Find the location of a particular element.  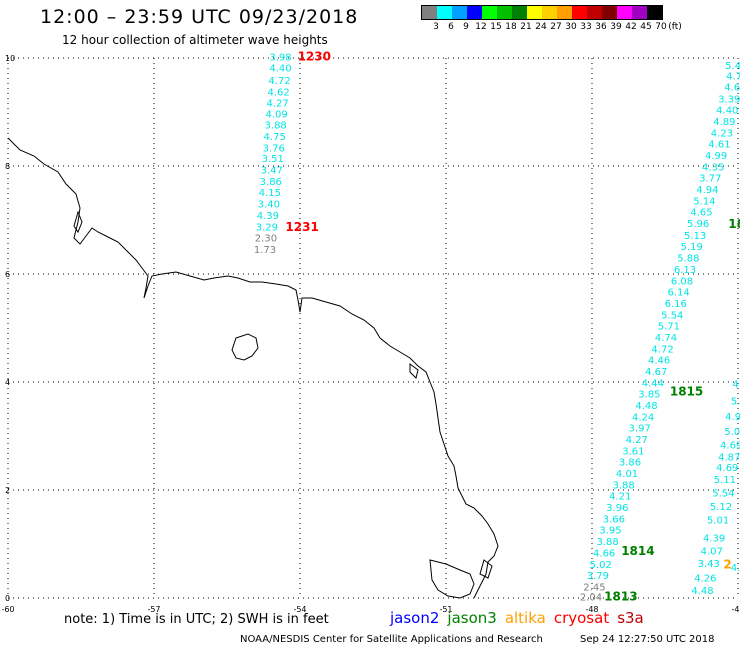

swh-value-label: 4.23 is located at coordinates (722, 133).